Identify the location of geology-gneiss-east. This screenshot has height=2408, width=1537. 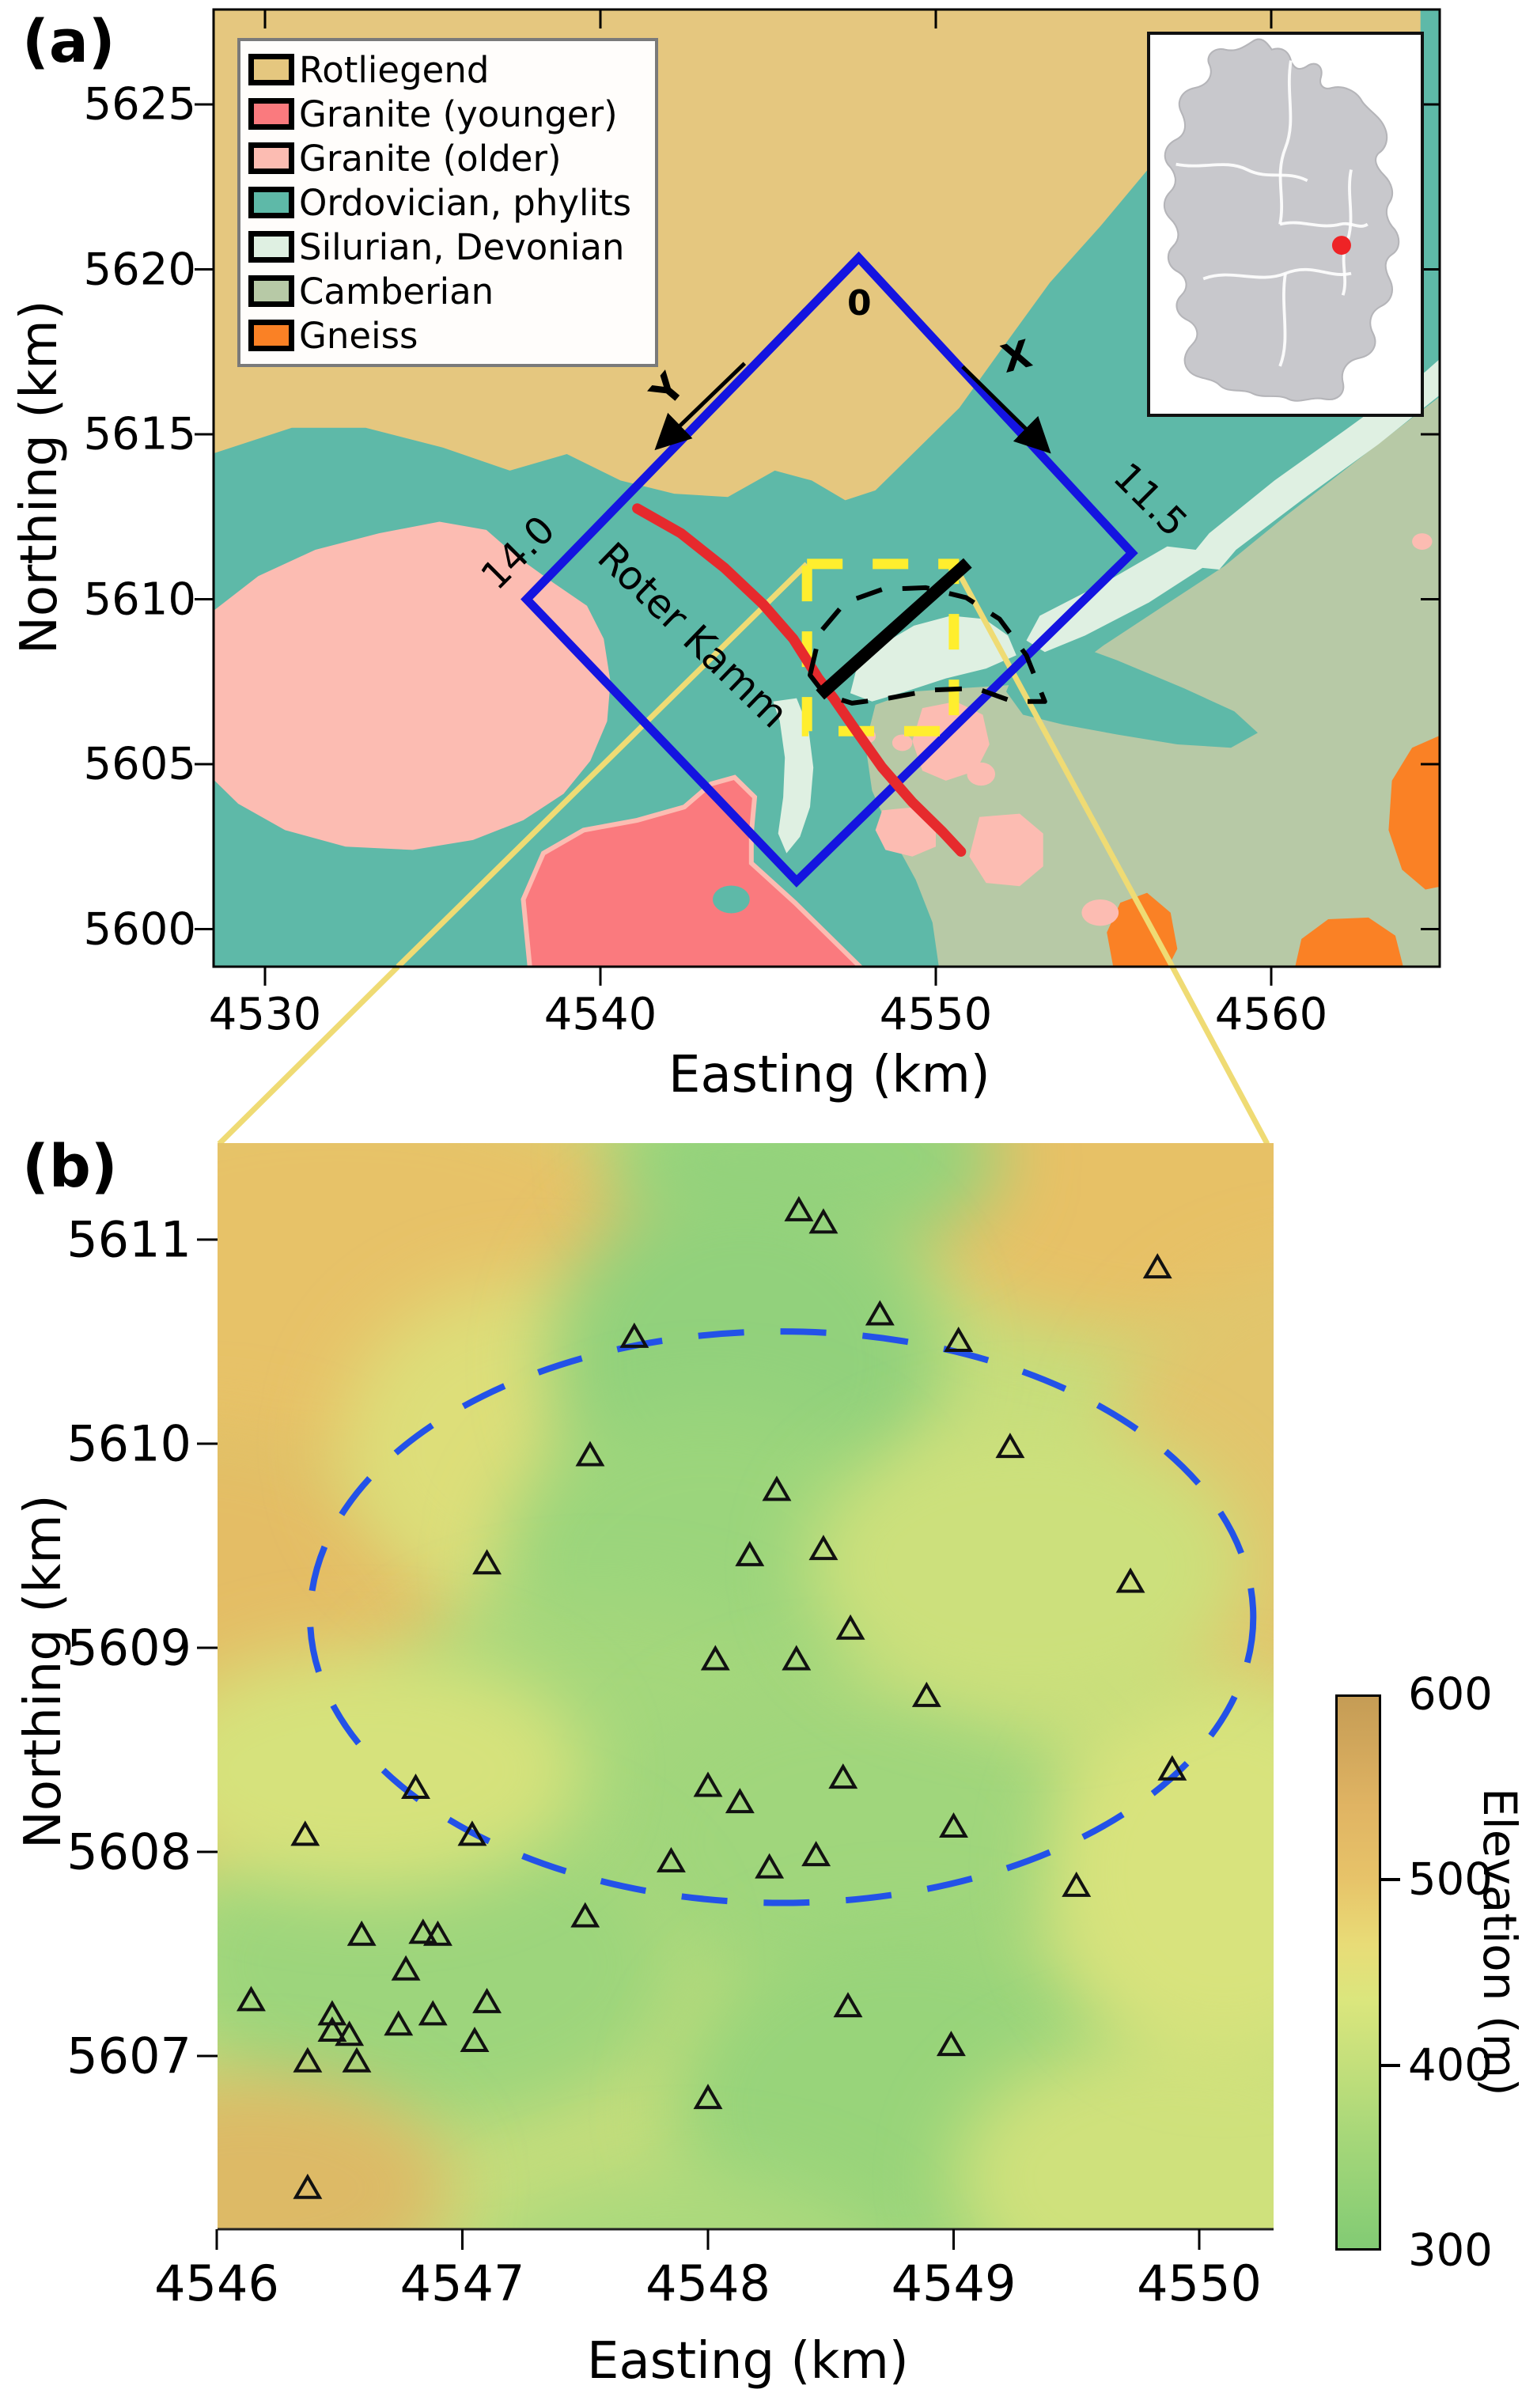
(1414, 812).